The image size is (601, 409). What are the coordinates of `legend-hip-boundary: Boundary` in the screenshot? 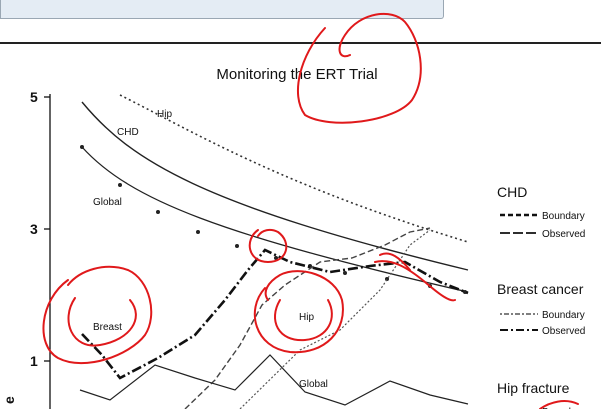 It's located at (563, 408).